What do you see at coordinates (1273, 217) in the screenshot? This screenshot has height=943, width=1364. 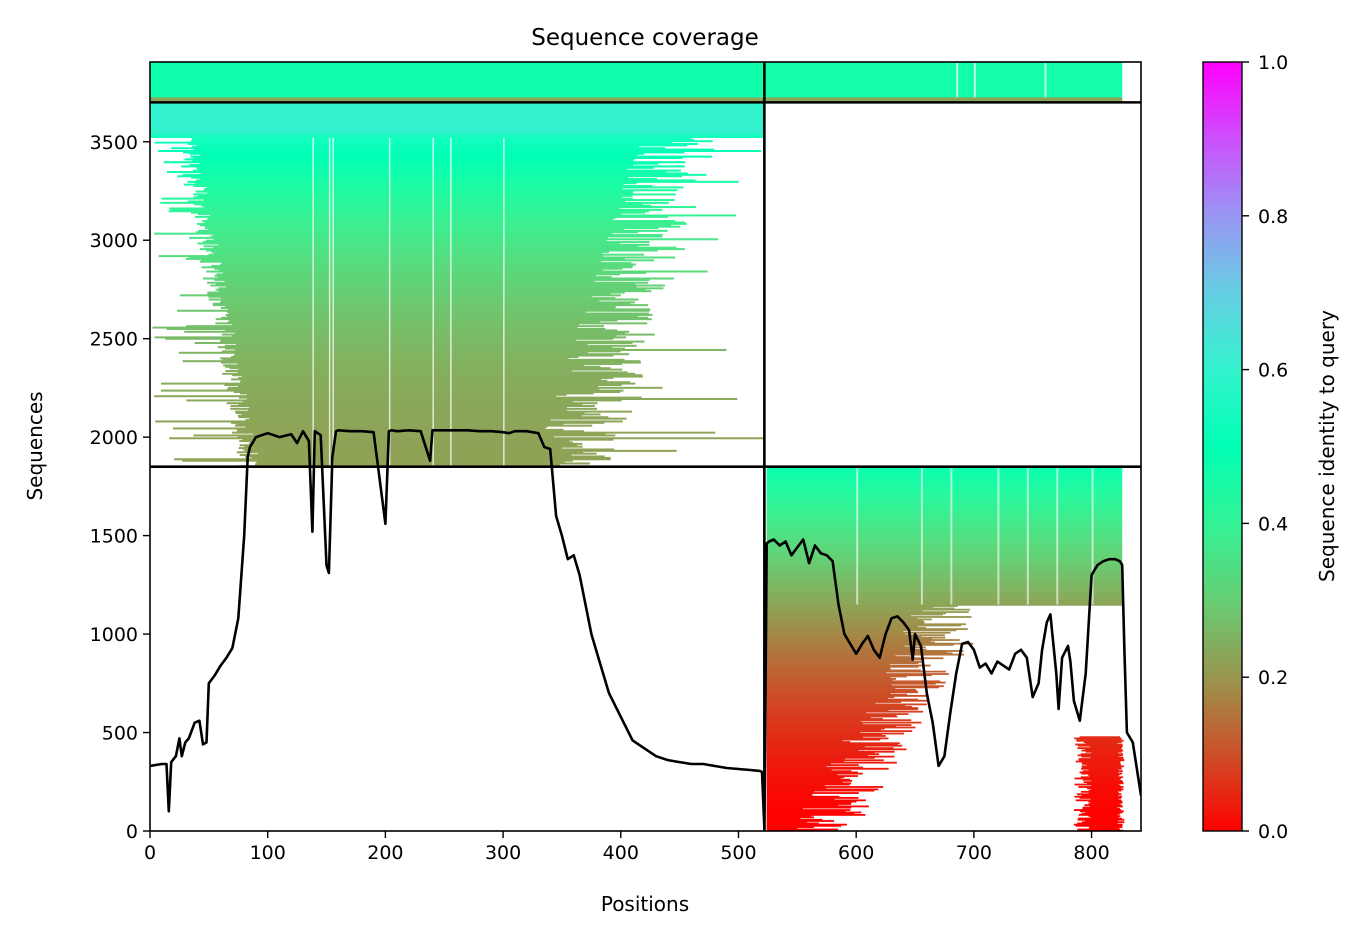 I see `colorbar-tick-label: 0.8` at bounding box center [1273, 217].